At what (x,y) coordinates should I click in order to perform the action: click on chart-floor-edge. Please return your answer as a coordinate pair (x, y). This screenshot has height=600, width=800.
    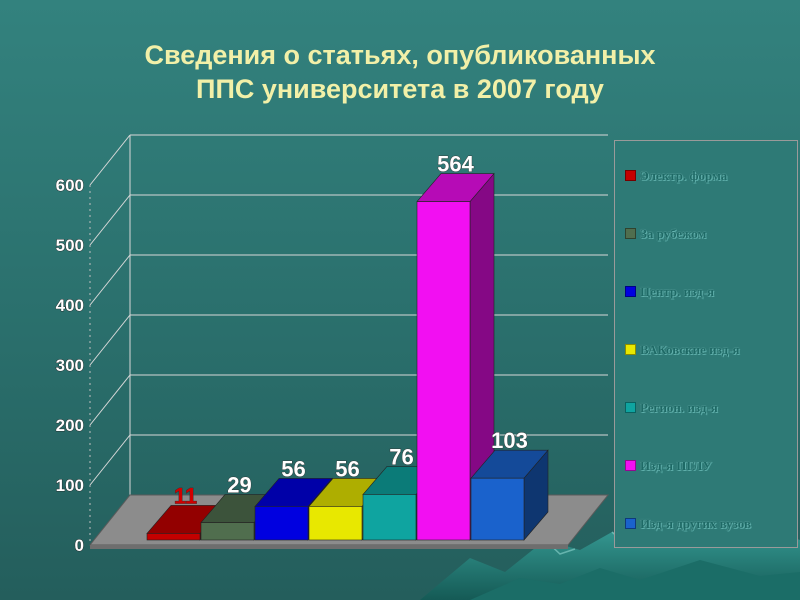
    Looking at the image, I should click on (329, 547).